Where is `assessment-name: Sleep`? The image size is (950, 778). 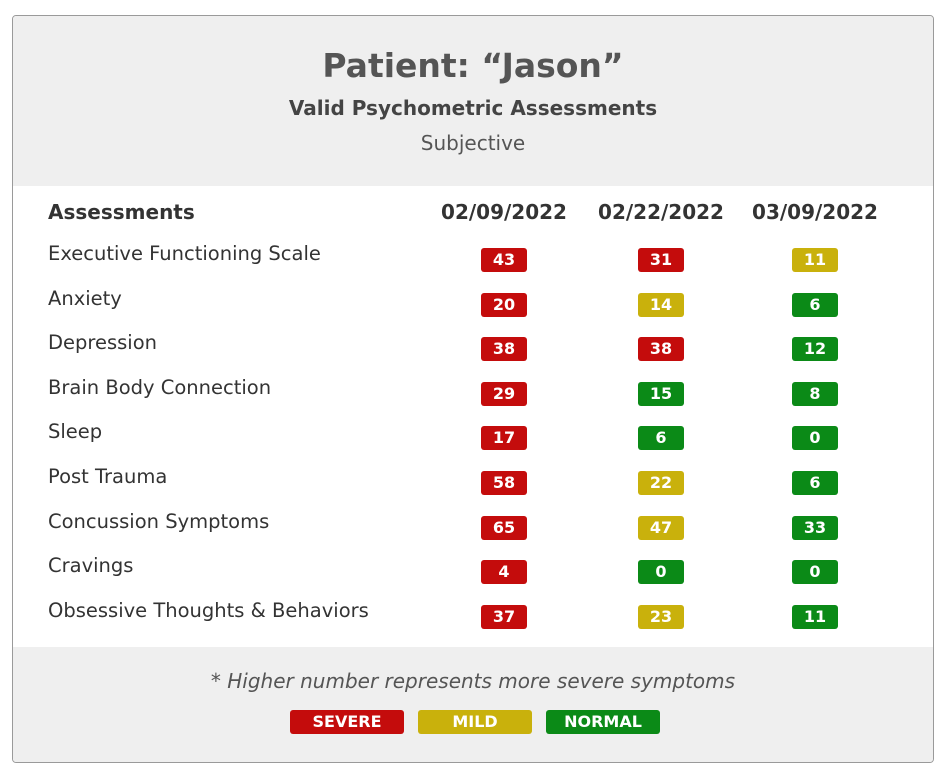 assessment-name: Sleep is located at coordinates (75, 432).